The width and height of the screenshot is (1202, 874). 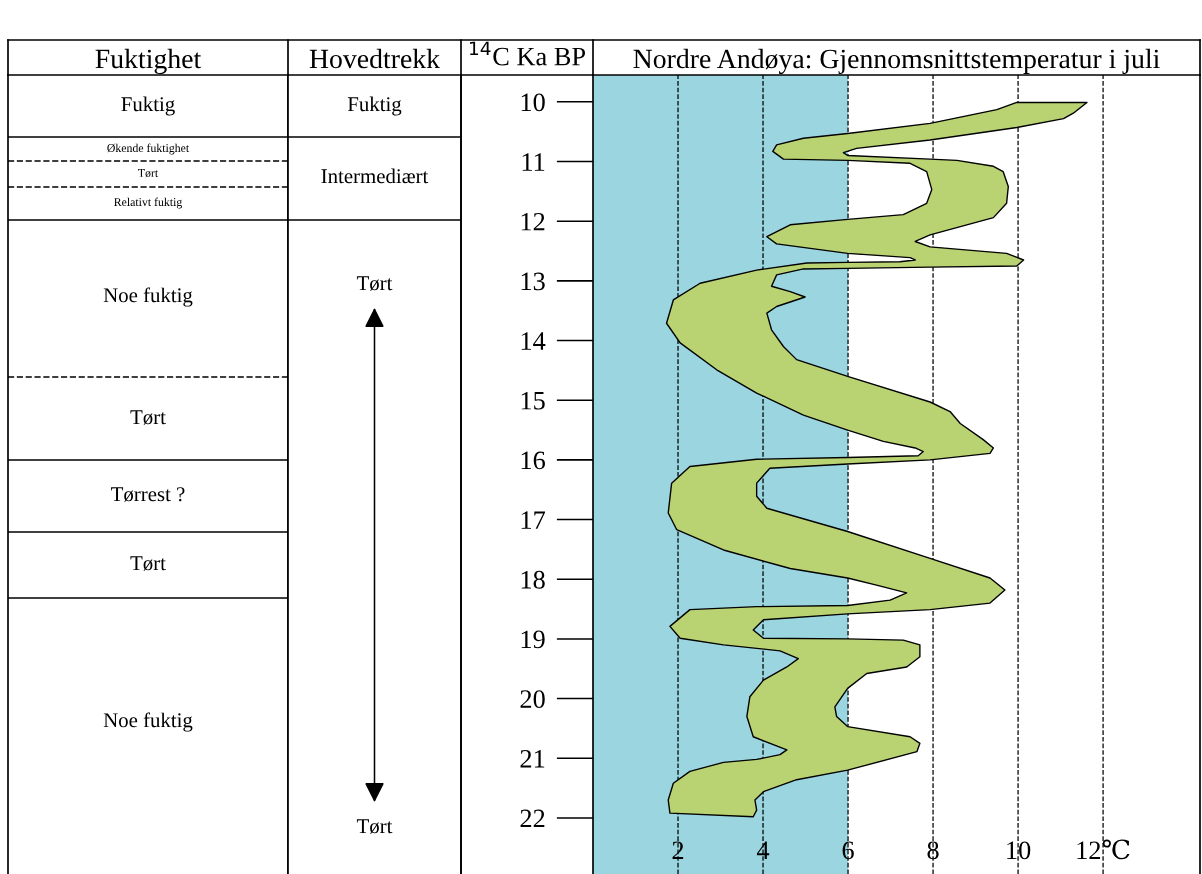 What do you see at coordinates (375, 176) in the screenshot?
I see `text: Intermediært` at bounding box center [375, 176].